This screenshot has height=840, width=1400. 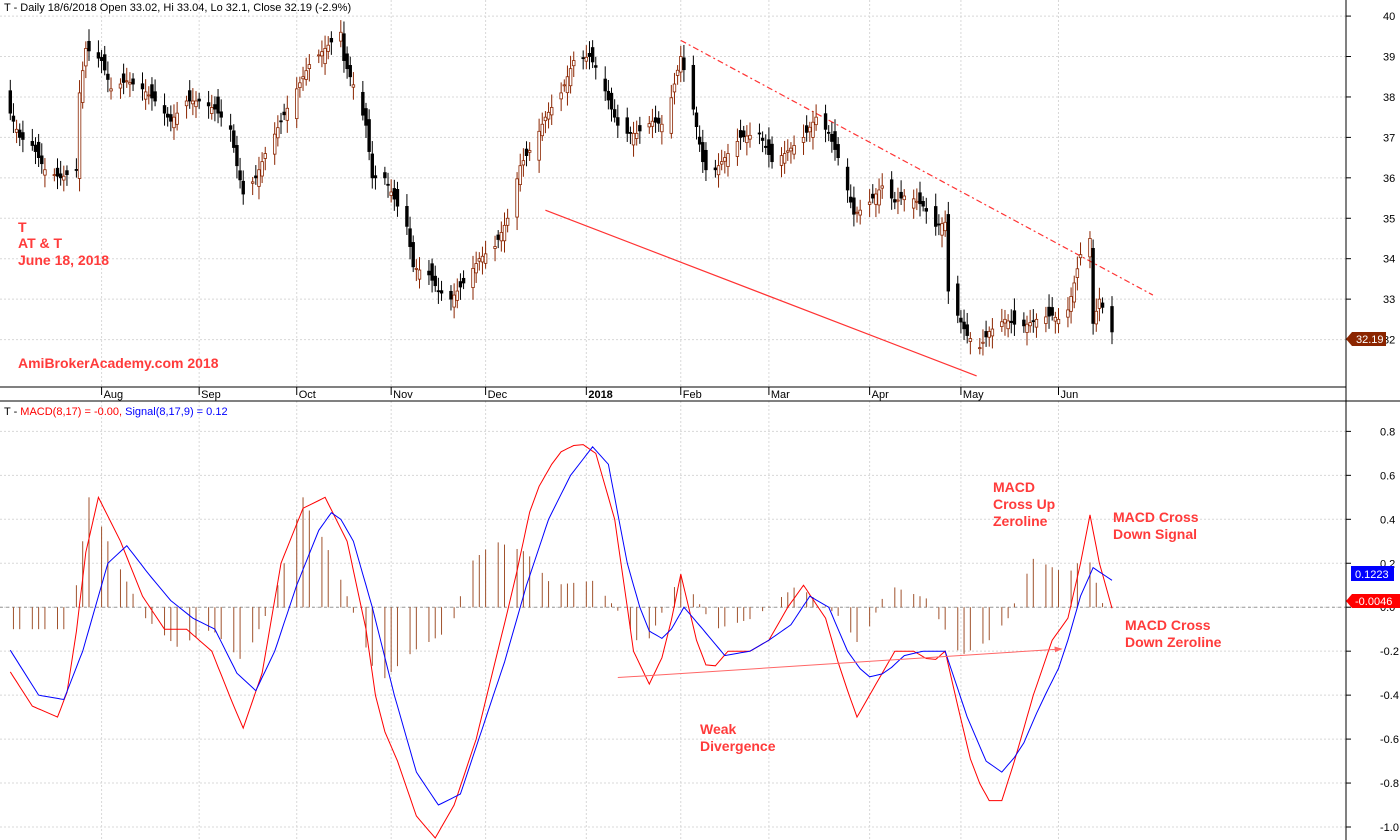 What do you see at coordinates (1373, 601) in the screenshot?
I see `macd-value-badge: -0.0046` at bounding box center [1373, 601].